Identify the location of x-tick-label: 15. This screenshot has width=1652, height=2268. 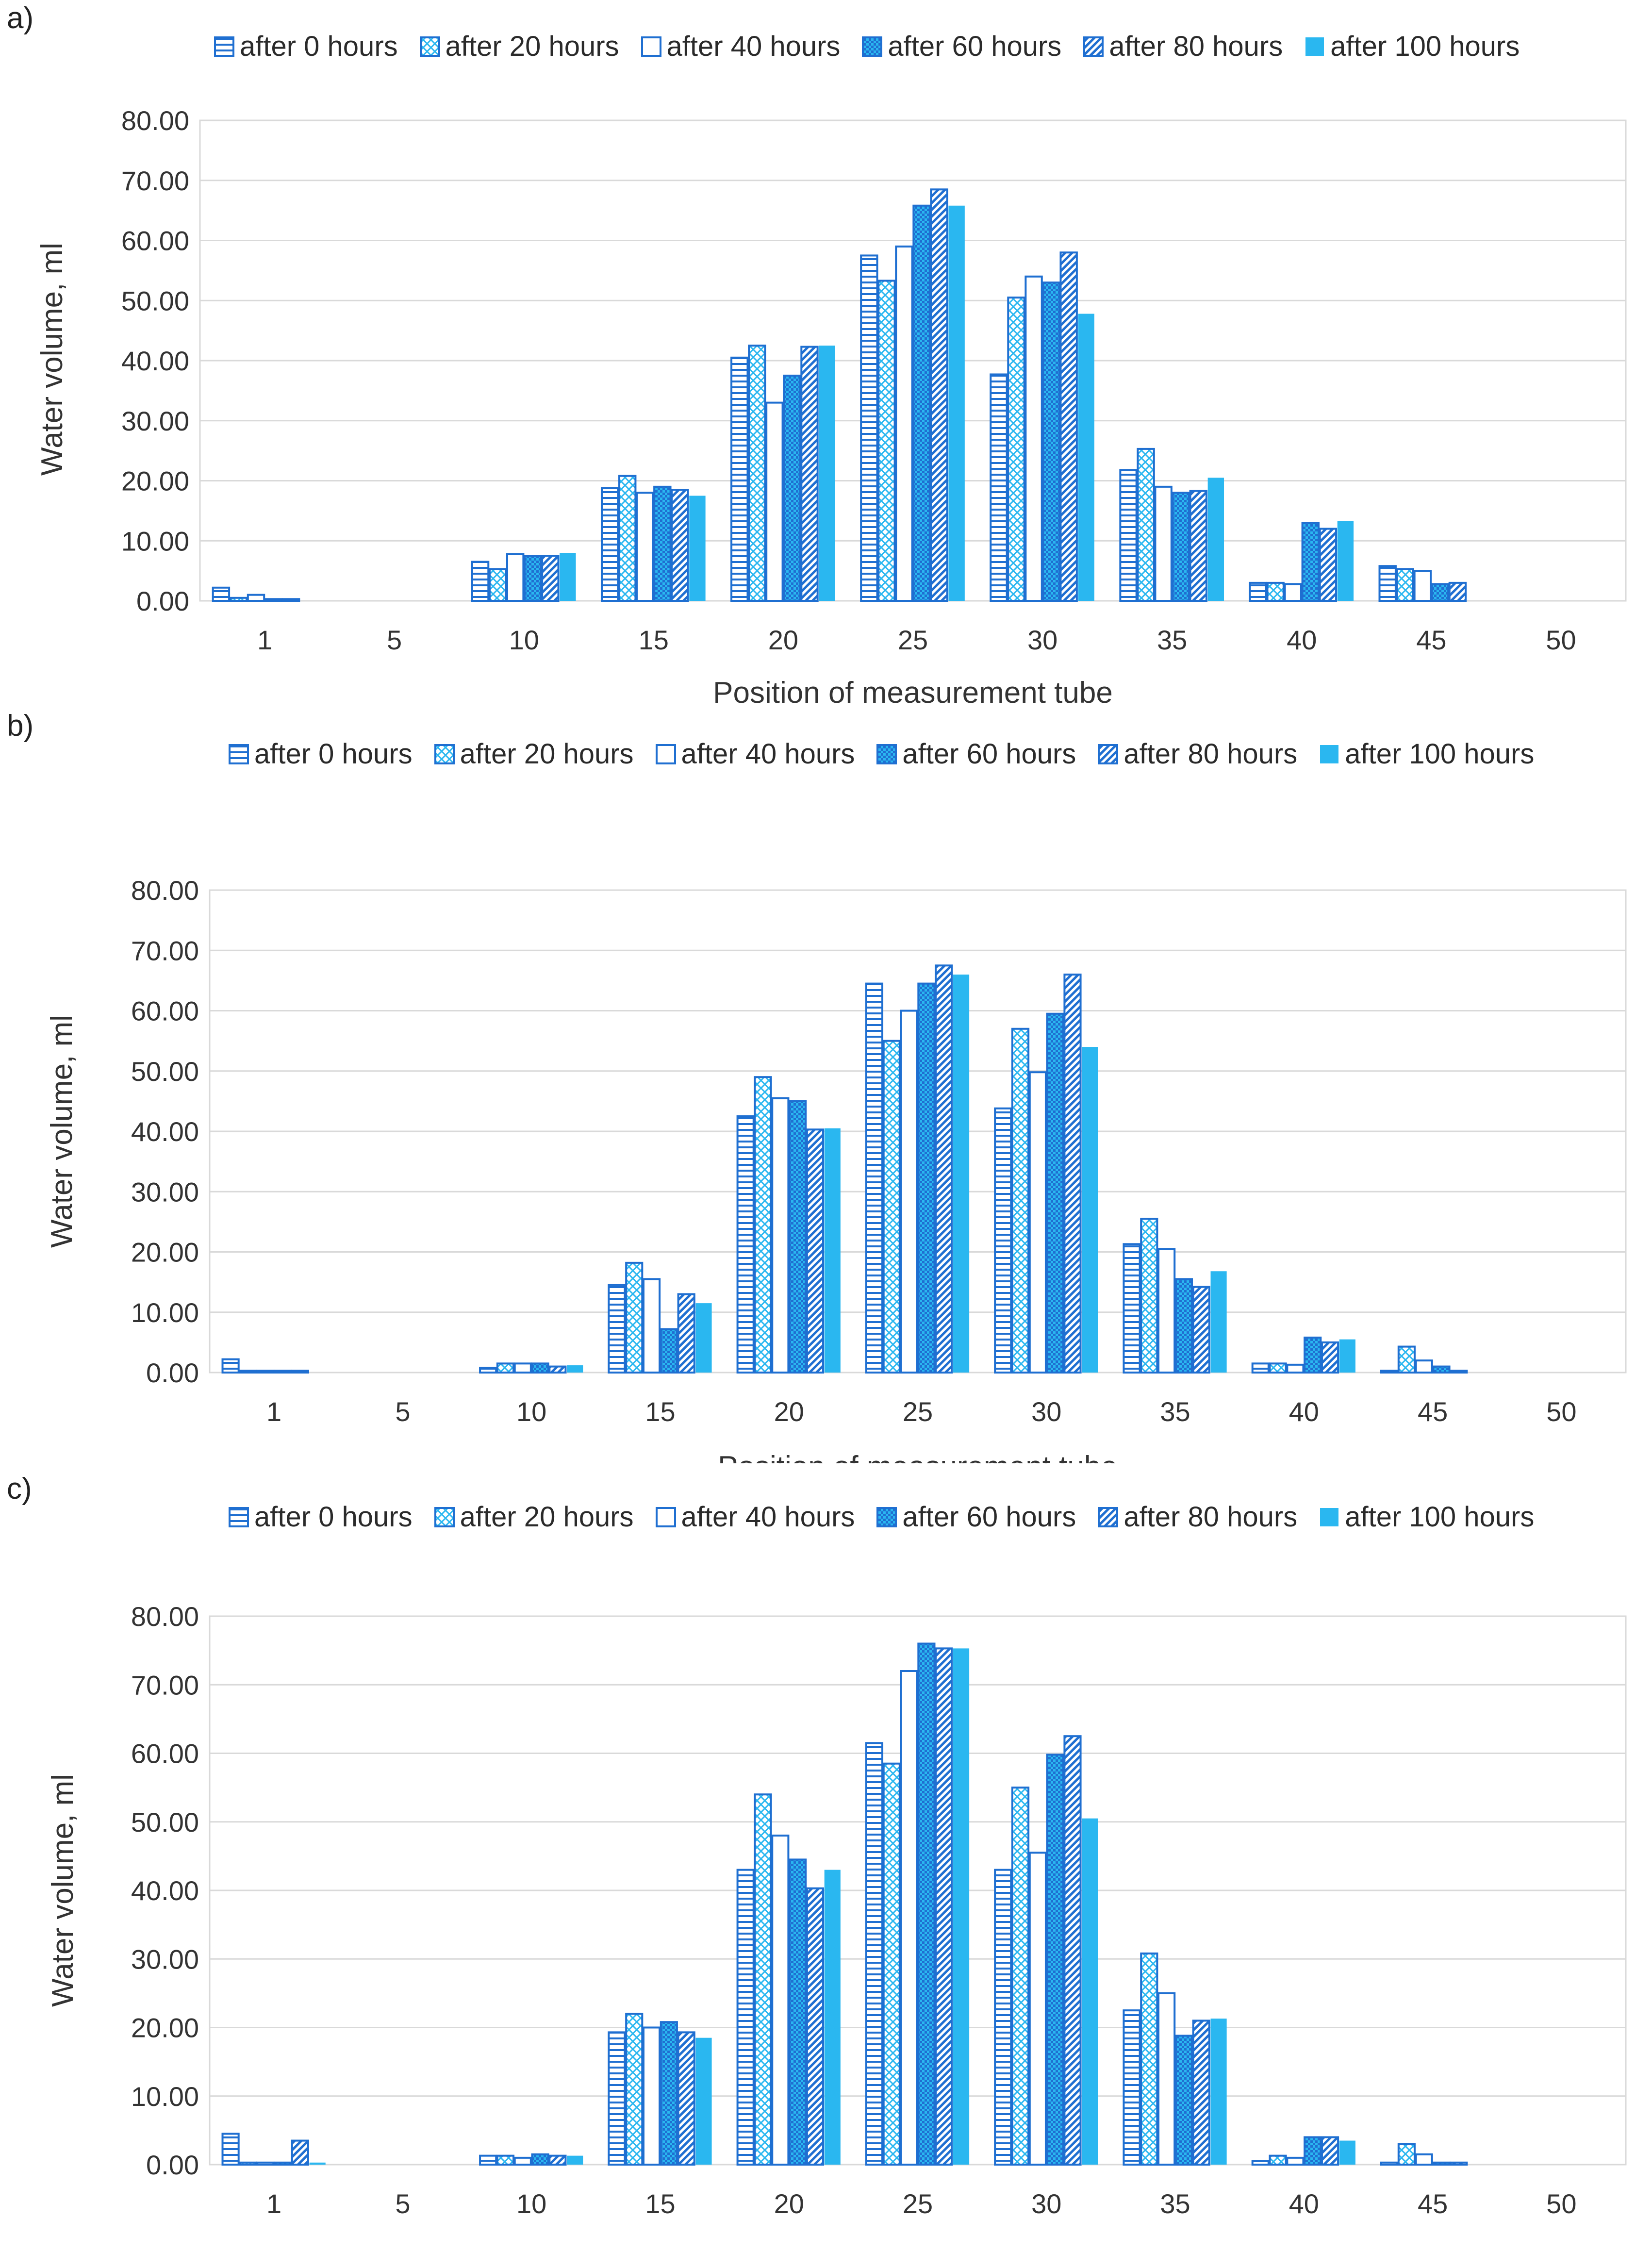
(660, 2204).